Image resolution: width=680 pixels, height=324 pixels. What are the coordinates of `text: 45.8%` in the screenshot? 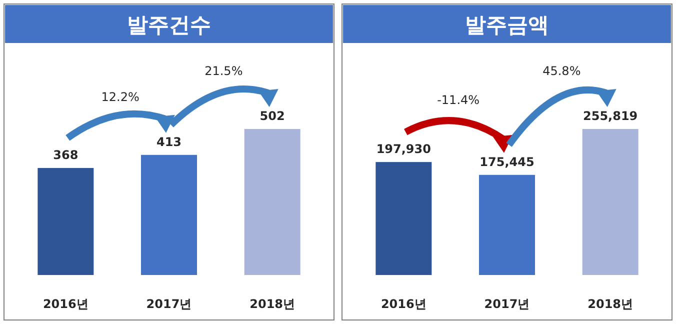 It's located at (561, 71).